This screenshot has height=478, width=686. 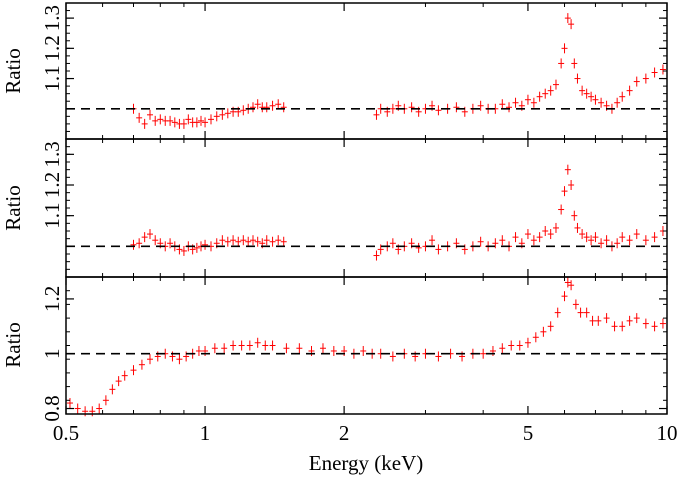 What do you see at coordinates (344, 433) in the screenshot?
I see `x-tick-label: 2` at bounding box center [344, 433].